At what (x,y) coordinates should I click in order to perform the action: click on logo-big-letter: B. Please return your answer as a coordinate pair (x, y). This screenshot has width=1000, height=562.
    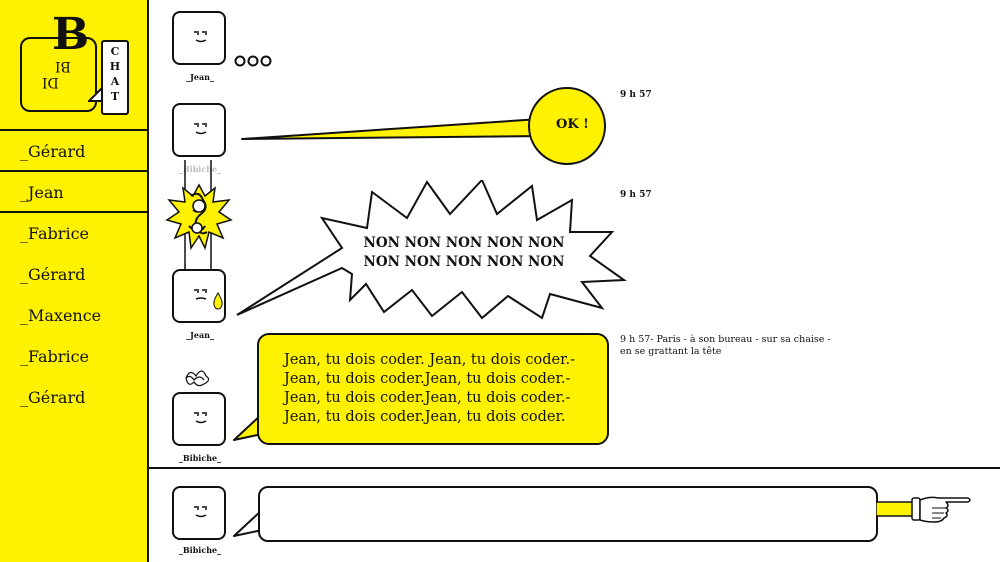
    Looking at the image, I should click on (71, 34).